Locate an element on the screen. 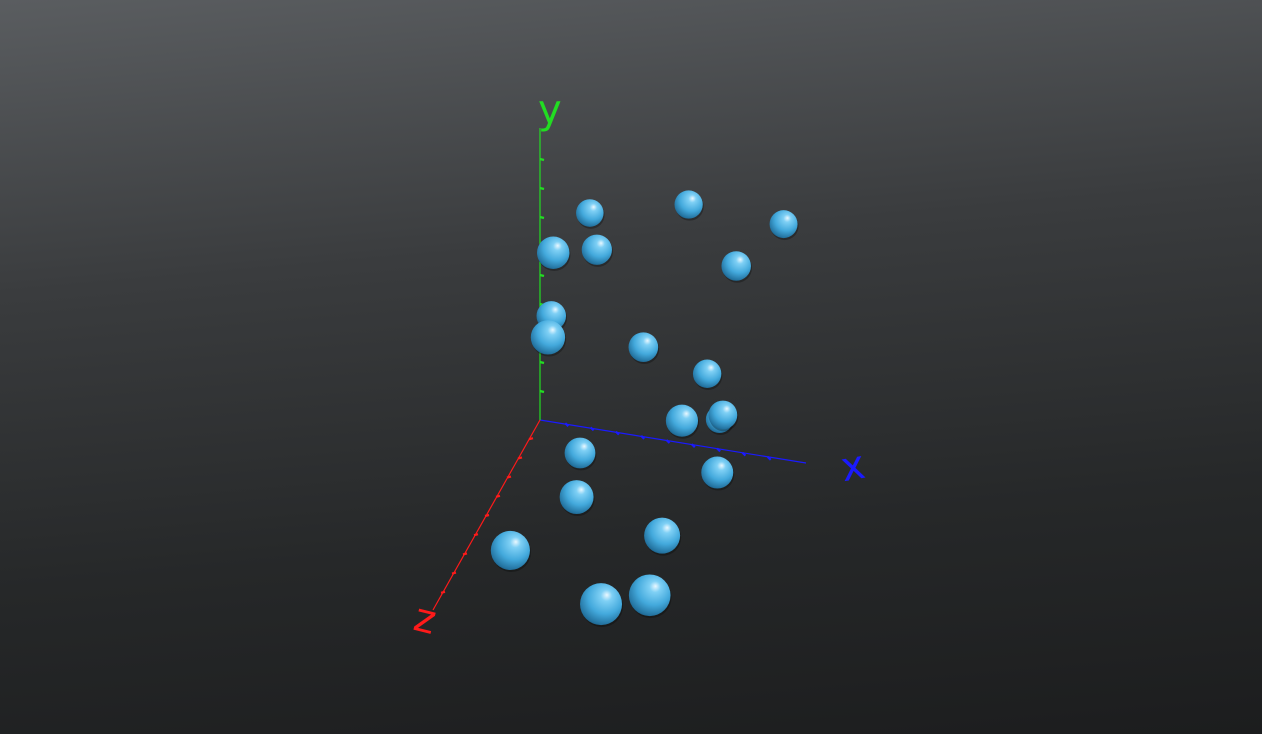 The width and height of the screenshot is (1262, 734). x-axis-line is located at coordinates (673, 441).